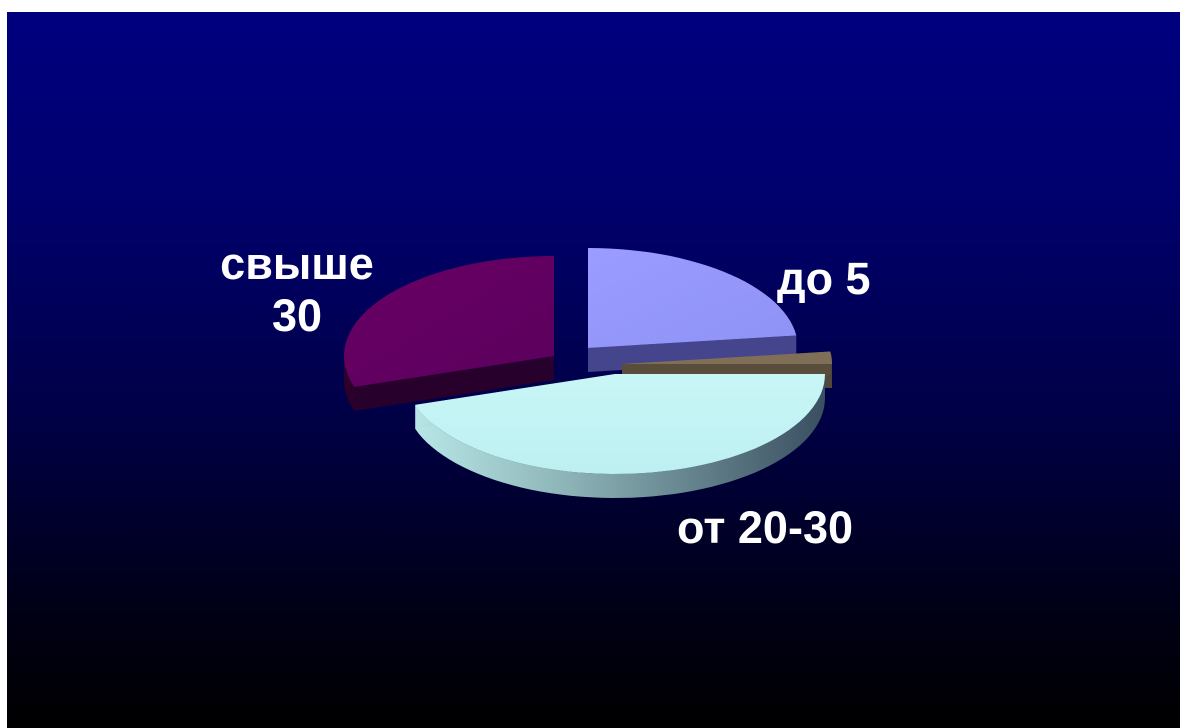  Describe the element at coordinates (727, 357) in the screenshot. I see `slice-small` at that location.